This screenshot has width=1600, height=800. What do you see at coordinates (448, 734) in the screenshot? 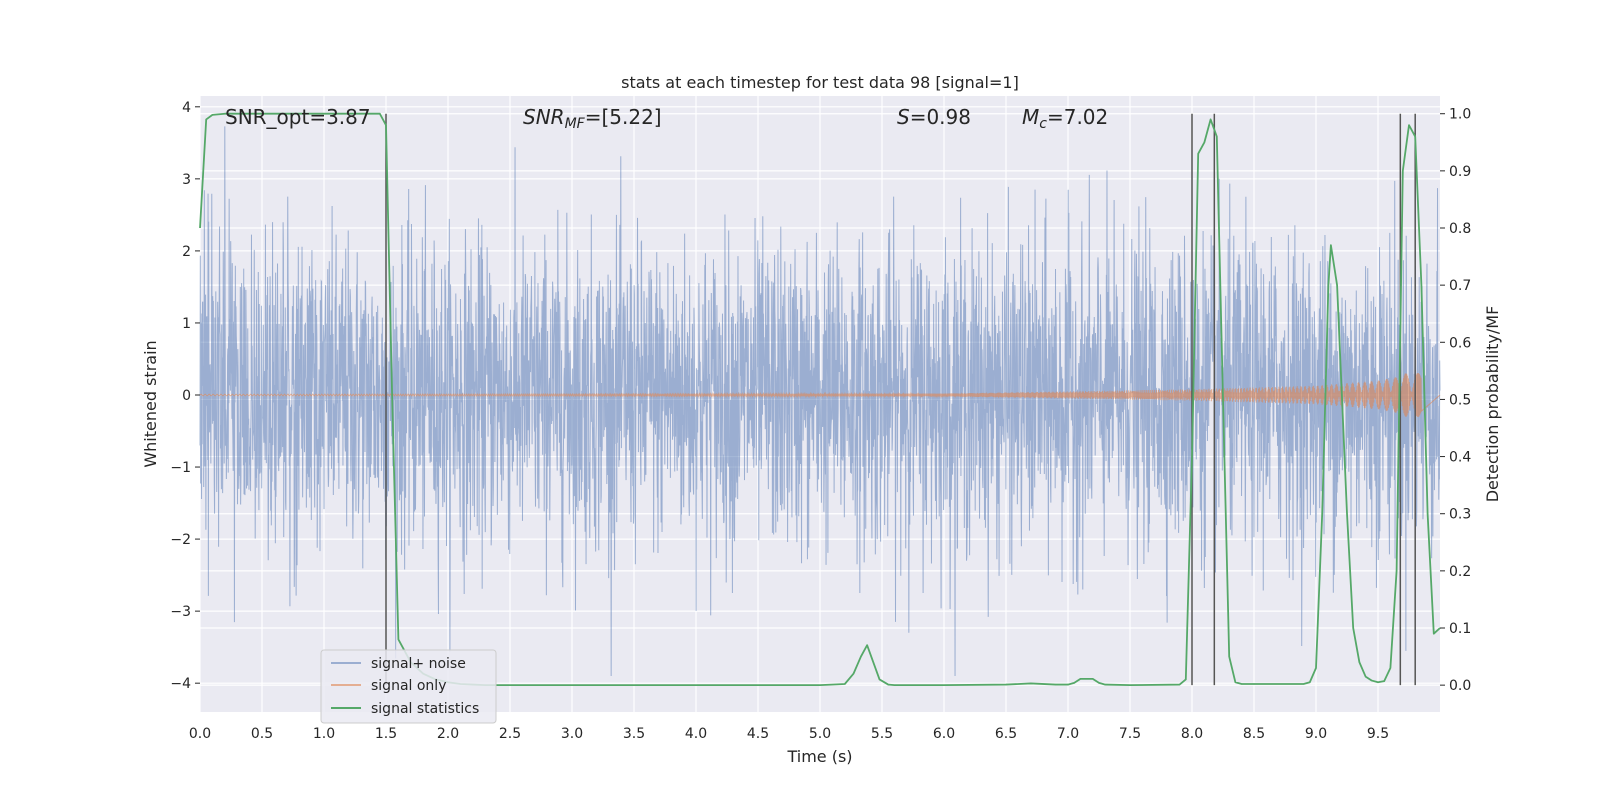
I see `x-tick-label: 2.0` at bounding box center [448, 734].